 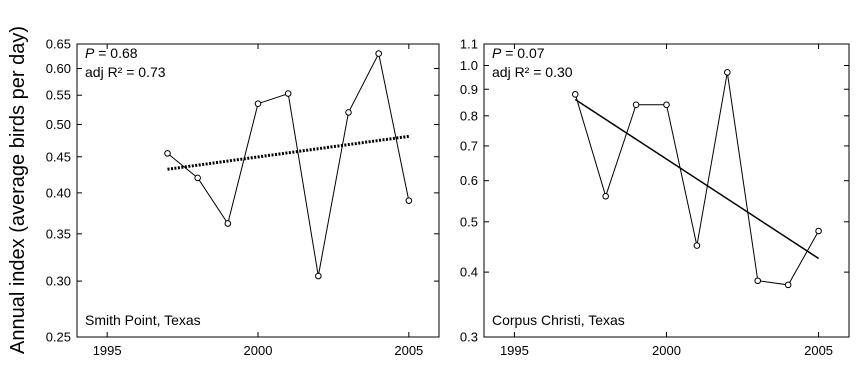 I want to click on y-tick-label: 0.60, so click(x=58, y=68).